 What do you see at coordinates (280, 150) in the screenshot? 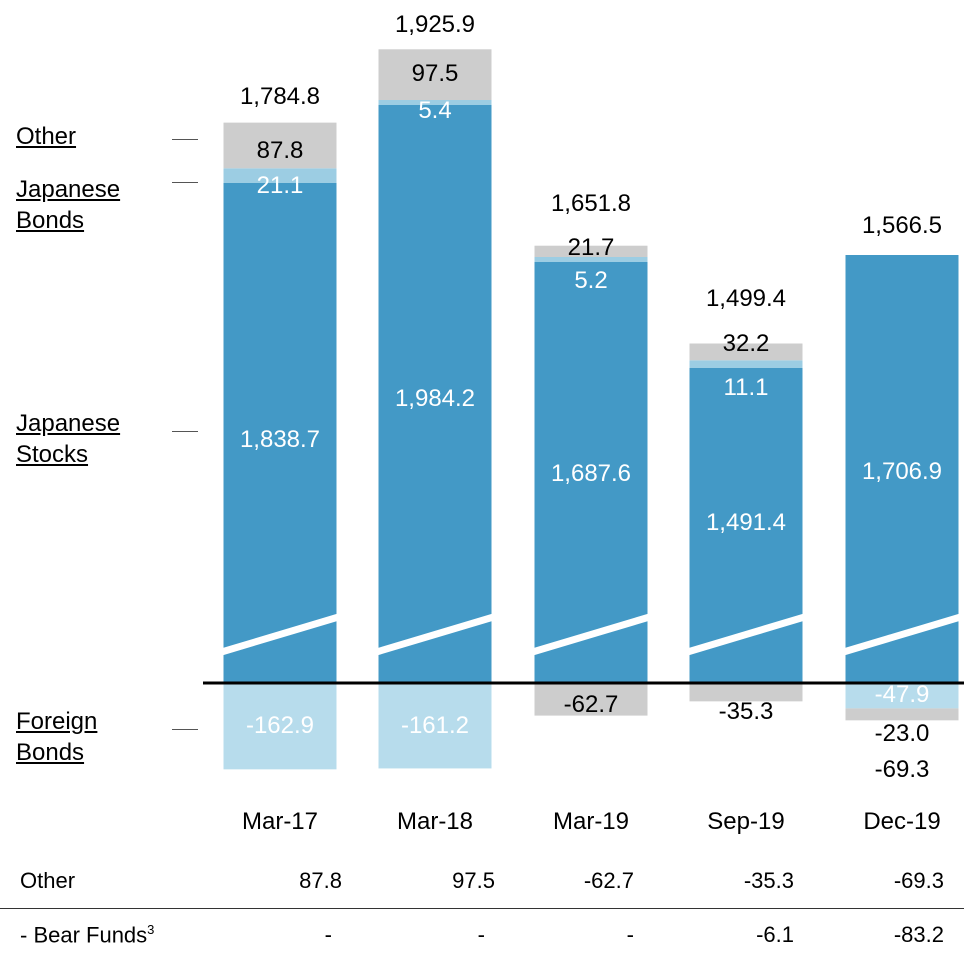
I see `data-label-other: 87.8` at bounding box center [280, 150].